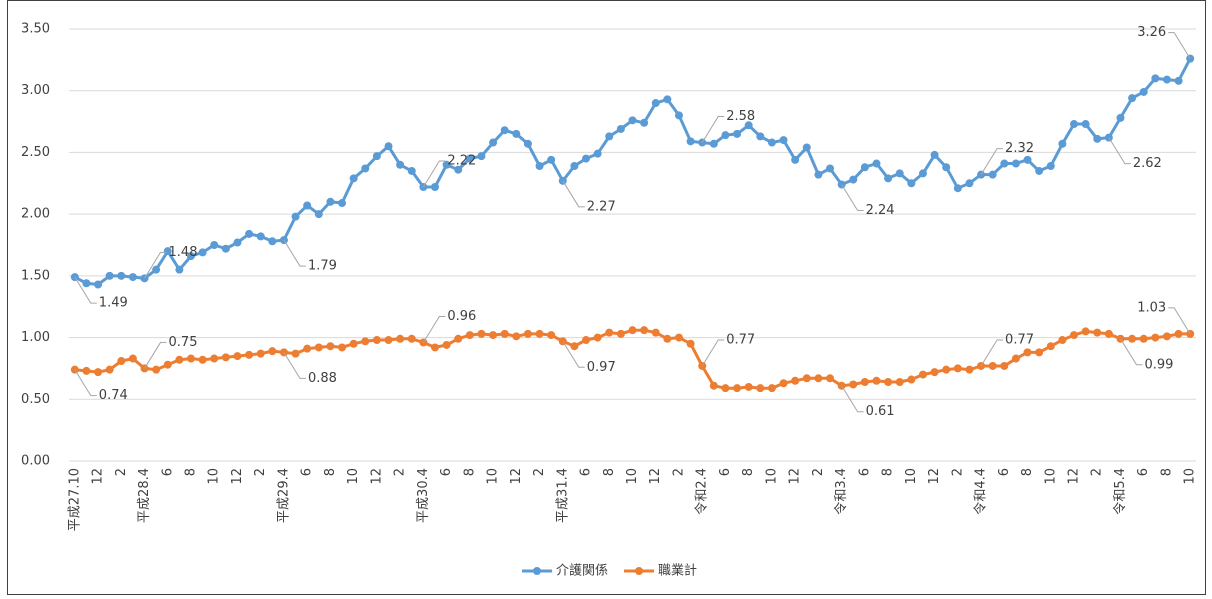 This screenshot has width=1212, height=599. I want to click on y-tick-label: 2.00, so click(35, 214).